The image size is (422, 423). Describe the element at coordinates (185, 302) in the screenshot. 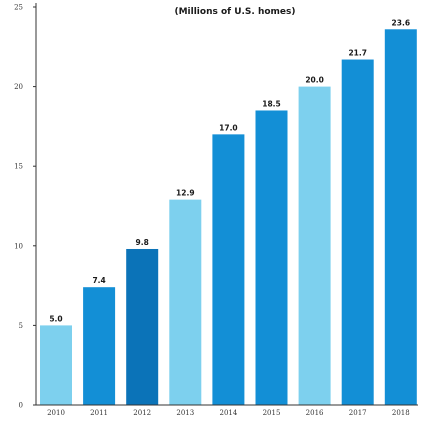

I see `bar-2013` at that location.